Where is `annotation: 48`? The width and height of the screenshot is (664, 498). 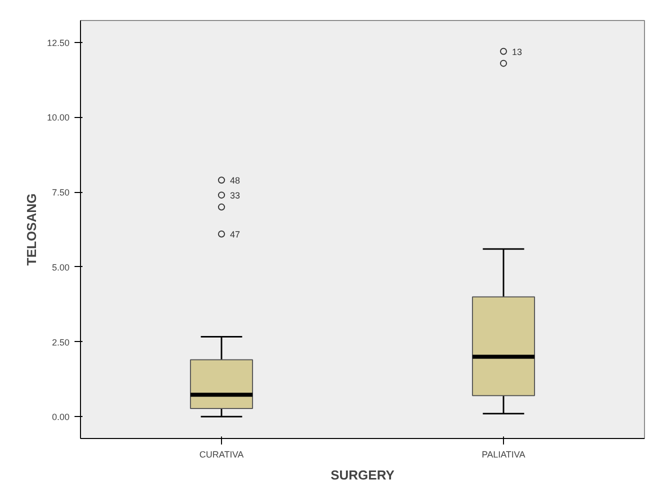
annotation: 48 is located at coordinates (235, 181).